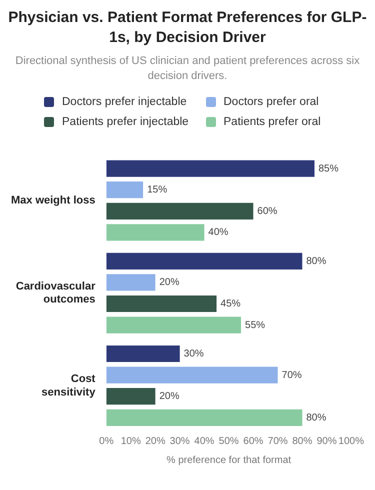  I want to click on x-tick-label: 50%, so click(228, 441).